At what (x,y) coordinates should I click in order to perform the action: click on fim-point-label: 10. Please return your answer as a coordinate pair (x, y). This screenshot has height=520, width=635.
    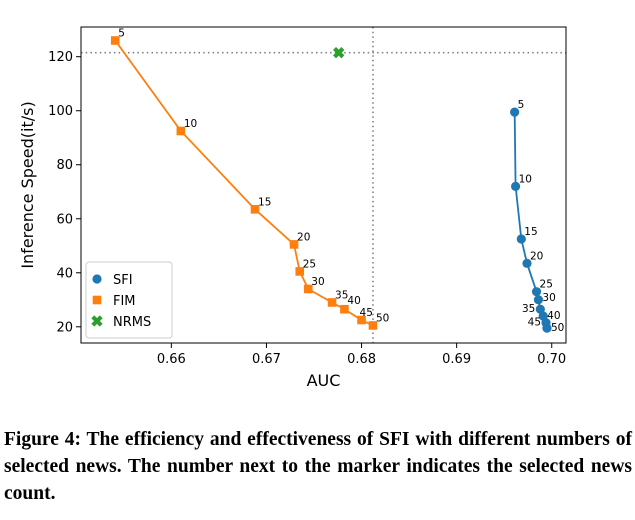
    Looking at the image, I should click on (190, 124).